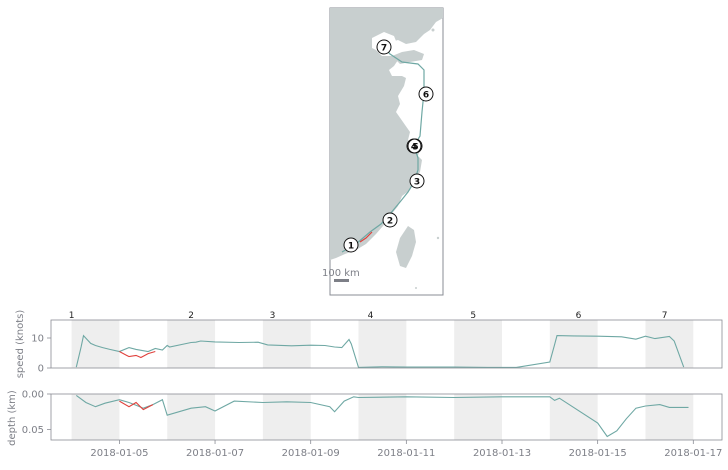 The image size is (728, 470). I want to click on depth-line, so click(382, 416).